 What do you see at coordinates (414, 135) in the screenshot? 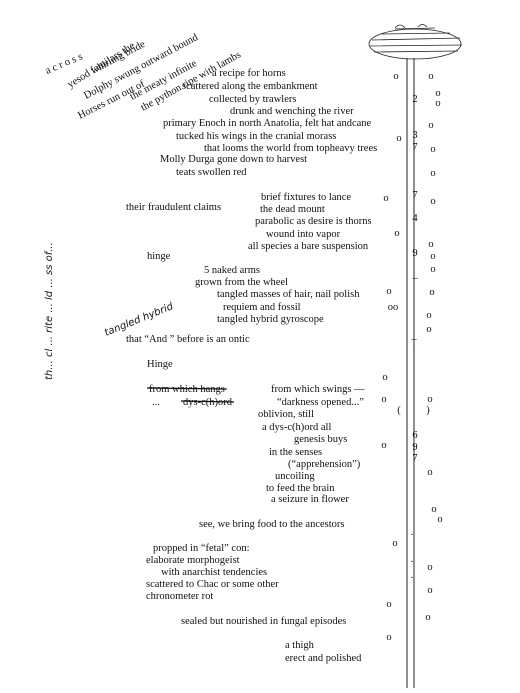
I see `margin-mark: 3` at bounding box center [414, 135].